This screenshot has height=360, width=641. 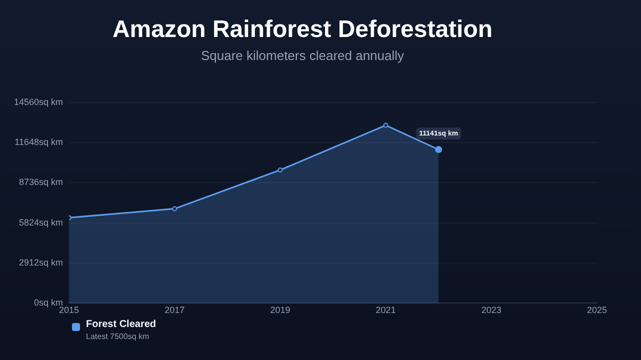 What do you see at coordinates (41, 182) in the screenshot?
I see `y-tick-label: 8736sq km` at bounding box center [41, 182].